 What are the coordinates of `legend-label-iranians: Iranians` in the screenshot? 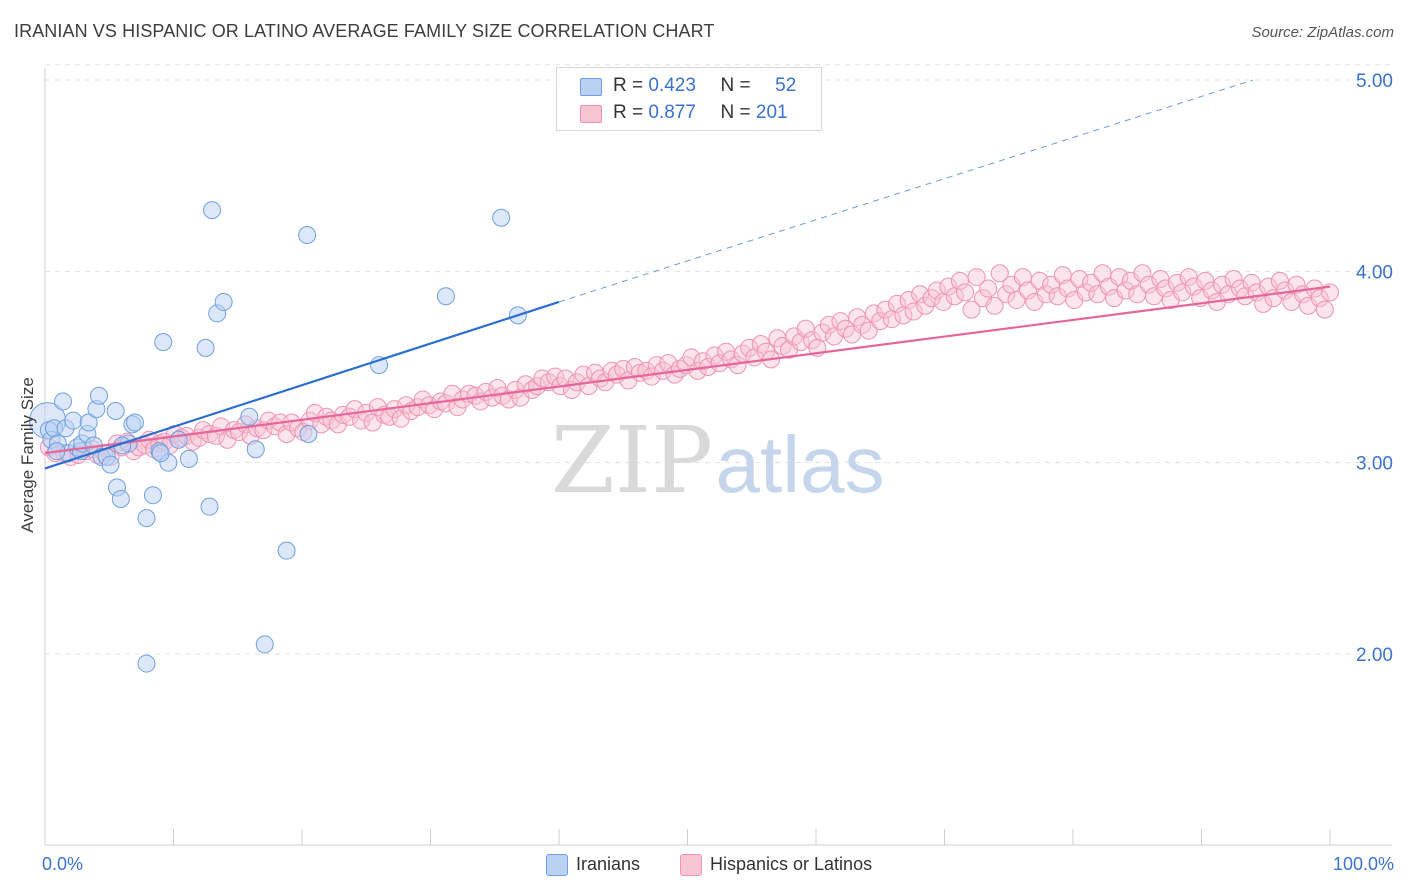 It's located at (608, 864).